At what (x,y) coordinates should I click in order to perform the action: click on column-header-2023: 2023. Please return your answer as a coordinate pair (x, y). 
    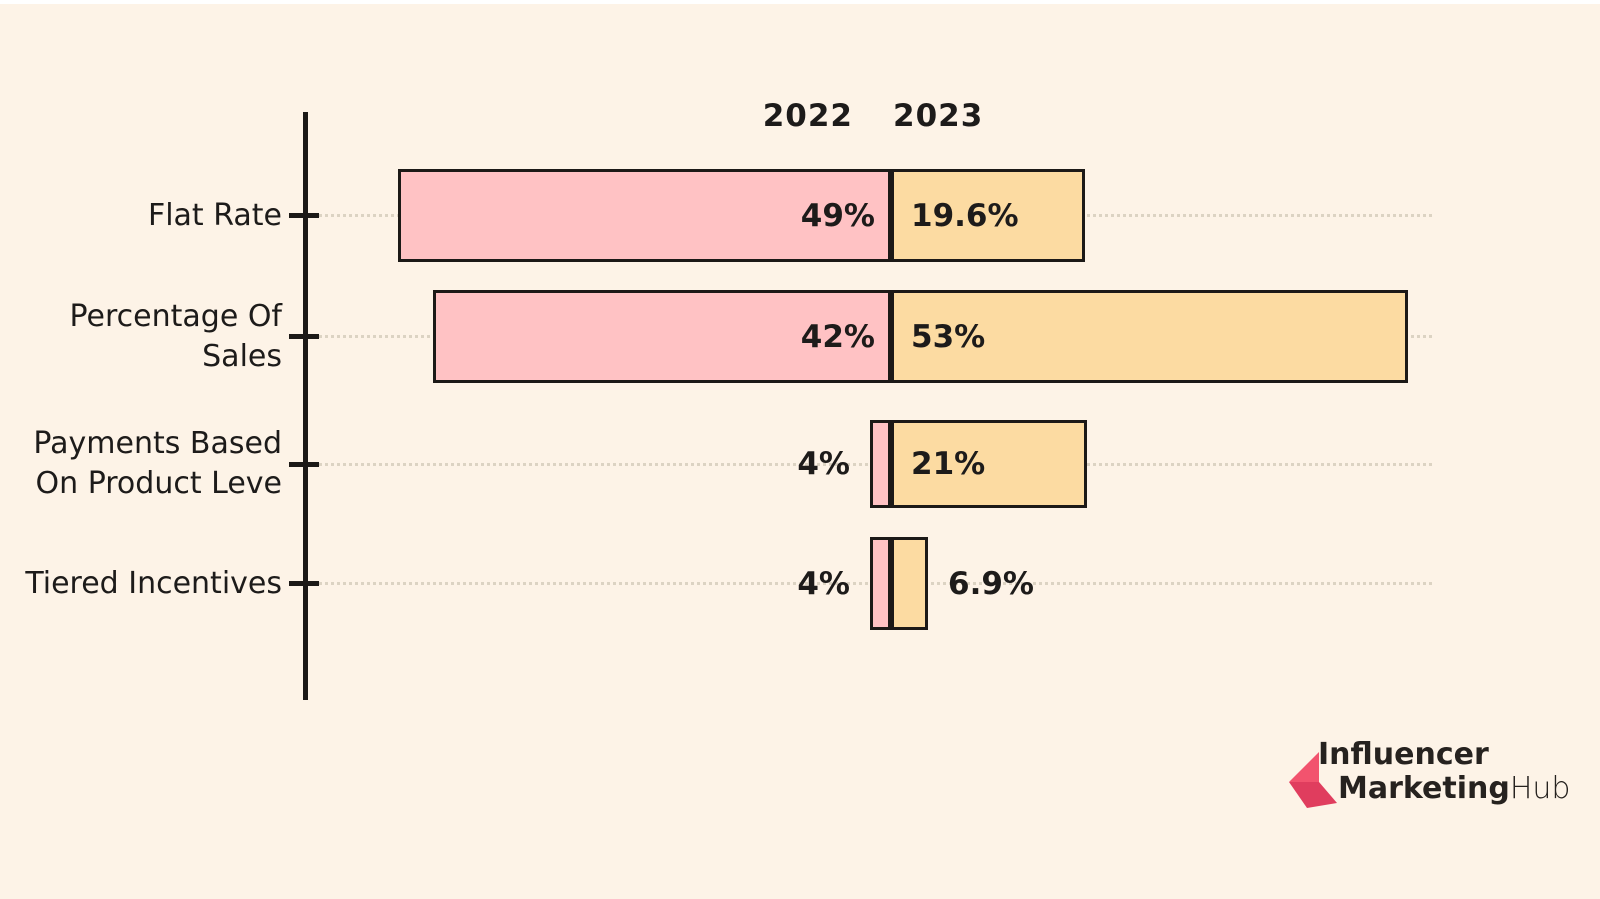
    Looking at the image, I should click on (938, 116).